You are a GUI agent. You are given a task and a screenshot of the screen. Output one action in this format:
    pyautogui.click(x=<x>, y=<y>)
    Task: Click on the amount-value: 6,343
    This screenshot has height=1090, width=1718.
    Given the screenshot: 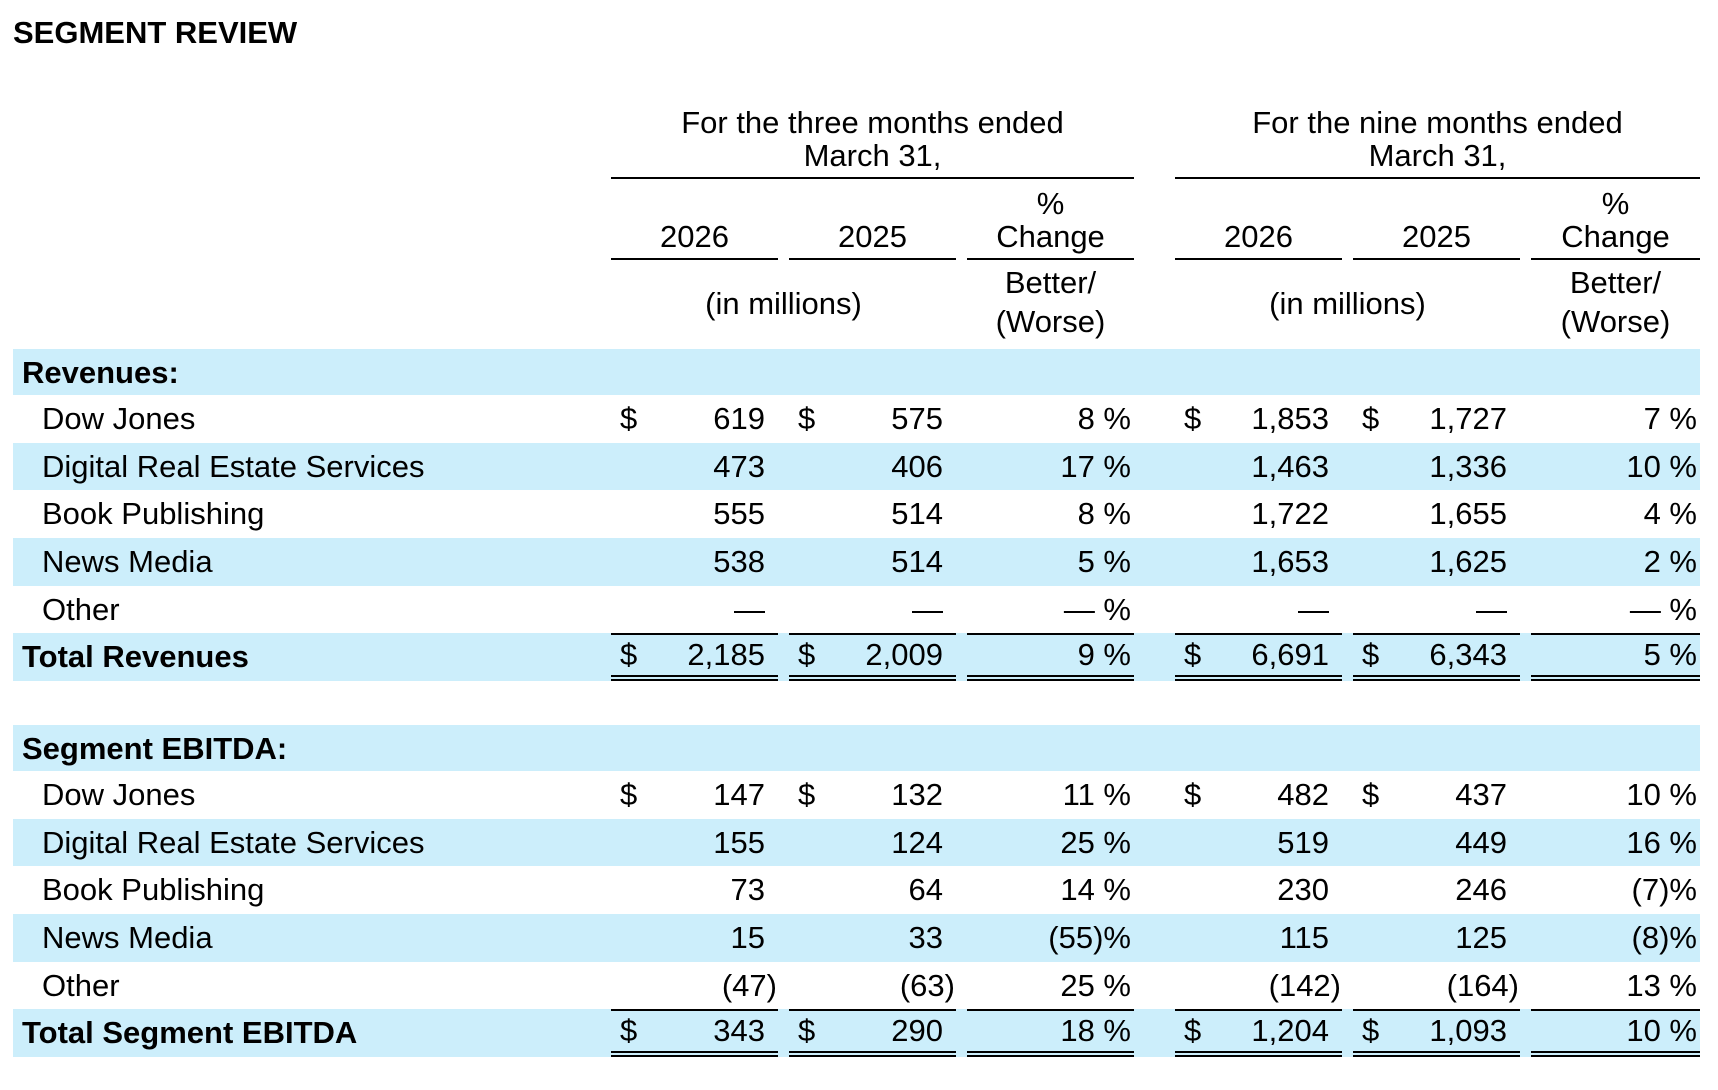 What is the action you would take?
    pyautogui.click(x=1468, y=655)
    